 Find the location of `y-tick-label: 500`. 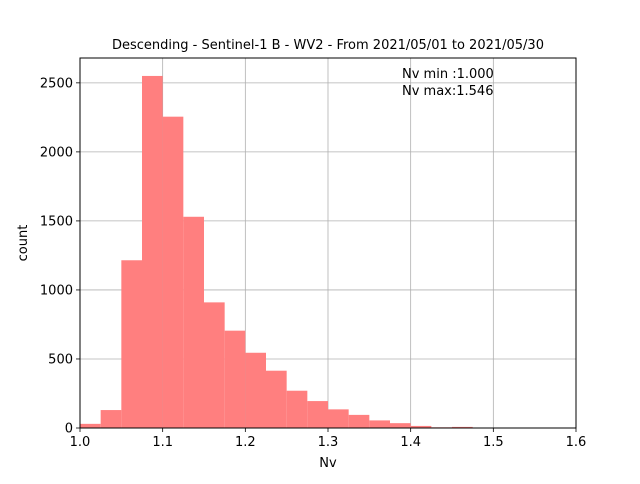

y-tick-label: 500 is located at coordinates (60, 359).